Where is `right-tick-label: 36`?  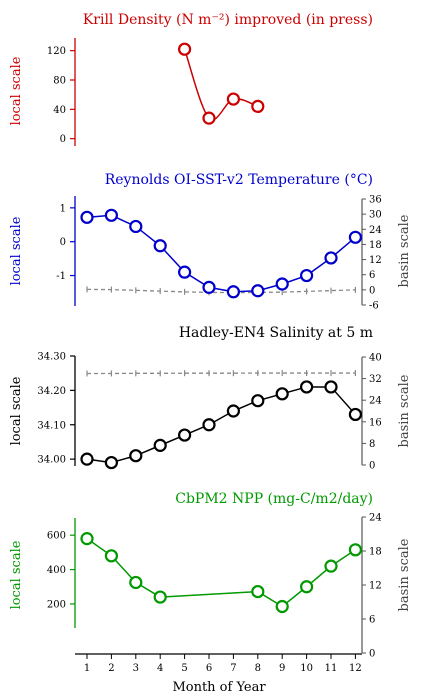 right-tick-label: 36 is located at coordinates (375, 200).